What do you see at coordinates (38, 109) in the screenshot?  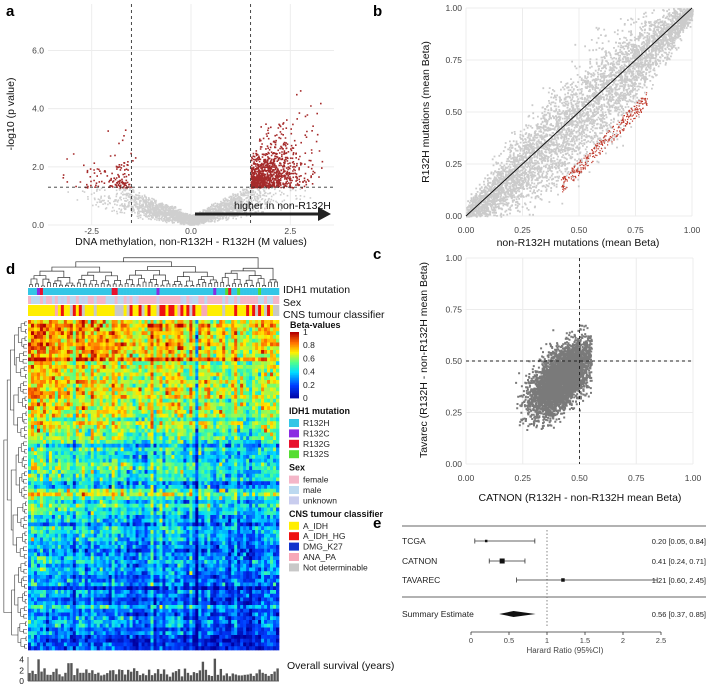 I see `volcano-y-tick-2: 4.0` at bounding box center [38, 109].